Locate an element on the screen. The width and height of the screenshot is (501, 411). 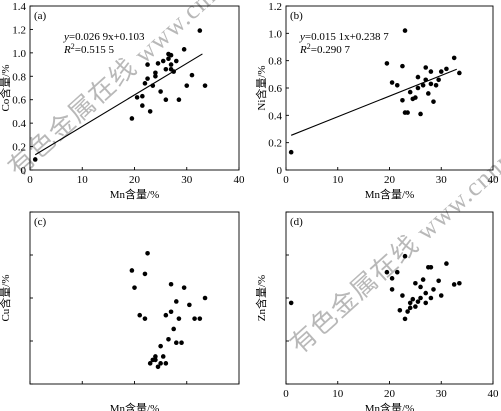
panel-tag: (b) is located at coordinates (296, 16).